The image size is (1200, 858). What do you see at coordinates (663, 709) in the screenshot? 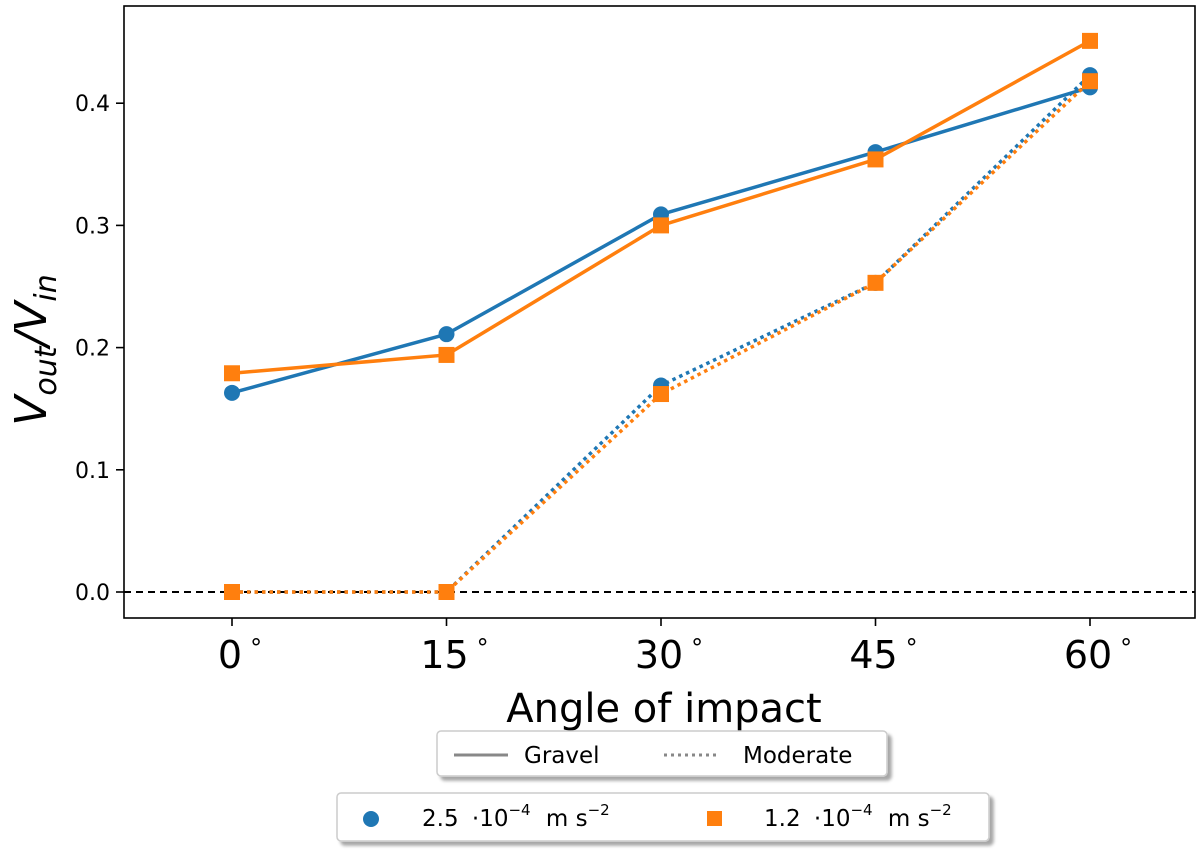
I see `x-axis-label: Angle of impact` at bounding box center [663, 709].